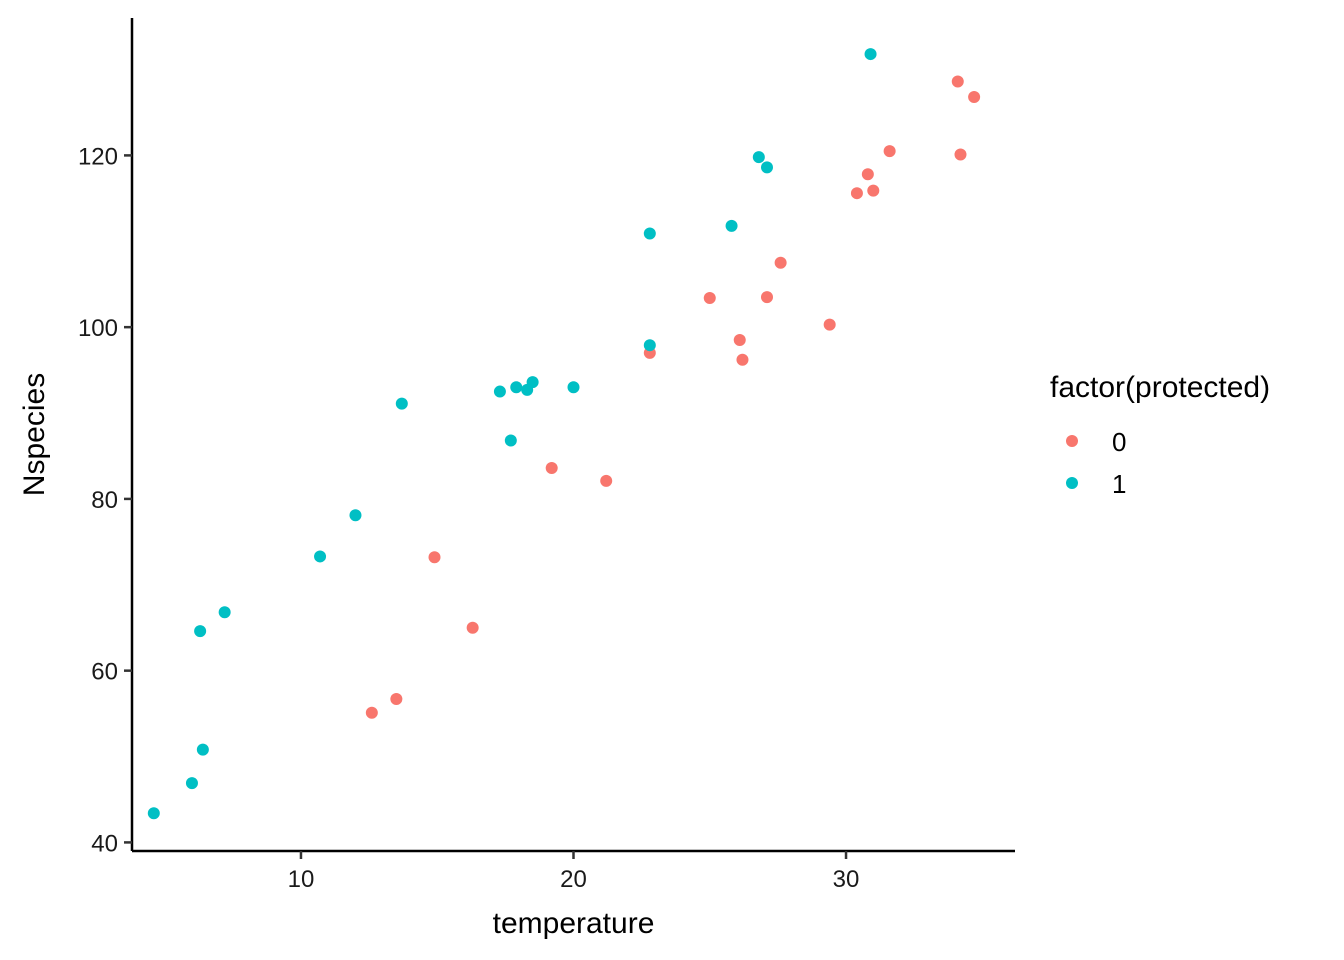 This screenshot has width=1344, height=960. I want to click on x-axis-title: temperature, so click(574, 923).